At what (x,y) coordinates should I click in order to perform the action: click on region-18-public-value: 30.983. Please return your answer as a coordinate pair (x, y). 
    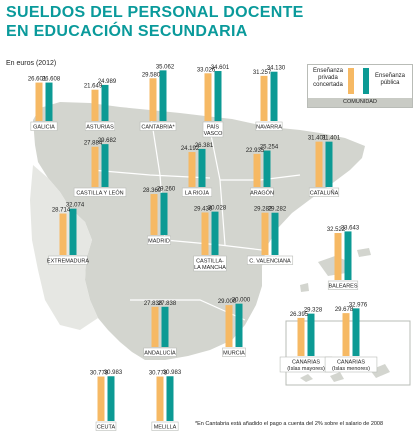
    Looking at the image, I should click on (113, 373).